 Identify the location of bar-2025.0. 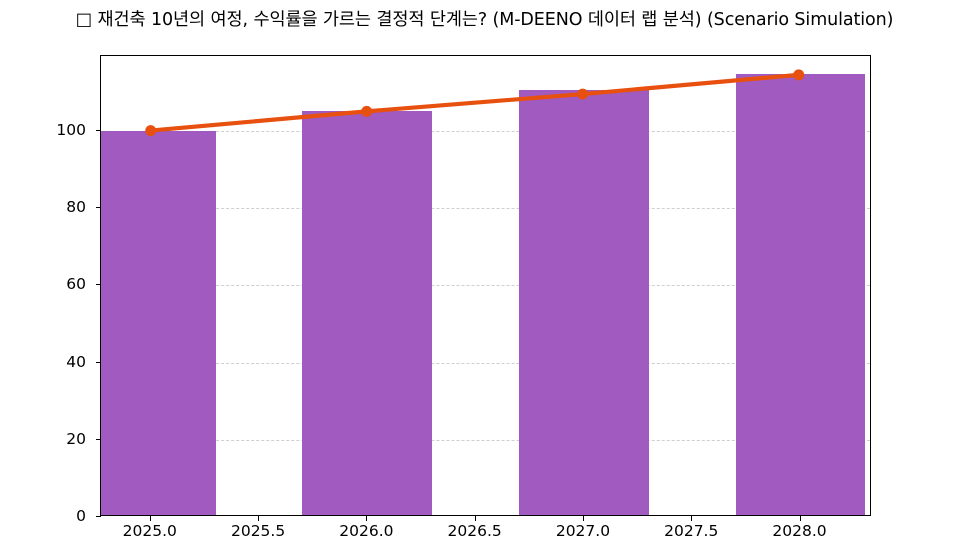
(158, 322).